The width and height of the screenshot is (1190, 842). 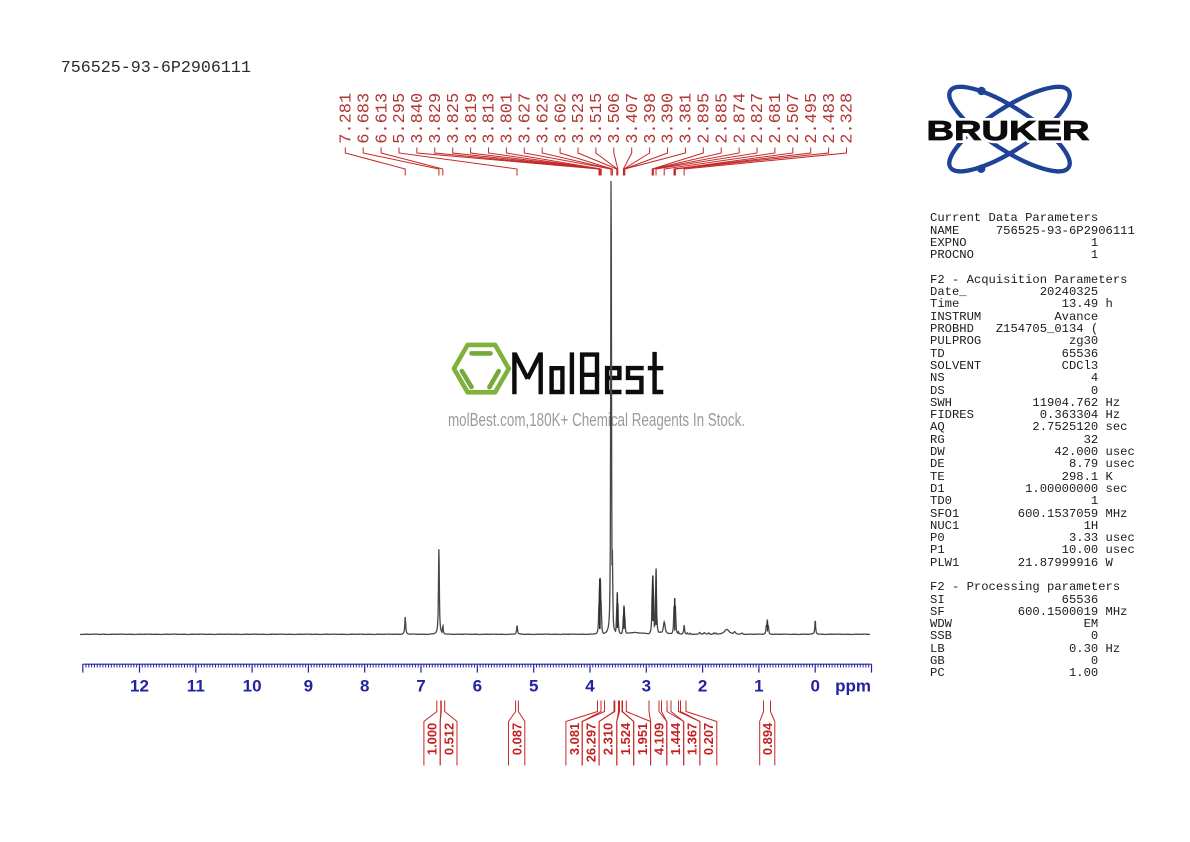 I want to click on svg-text: 1.000, so click(x=432, y=739).